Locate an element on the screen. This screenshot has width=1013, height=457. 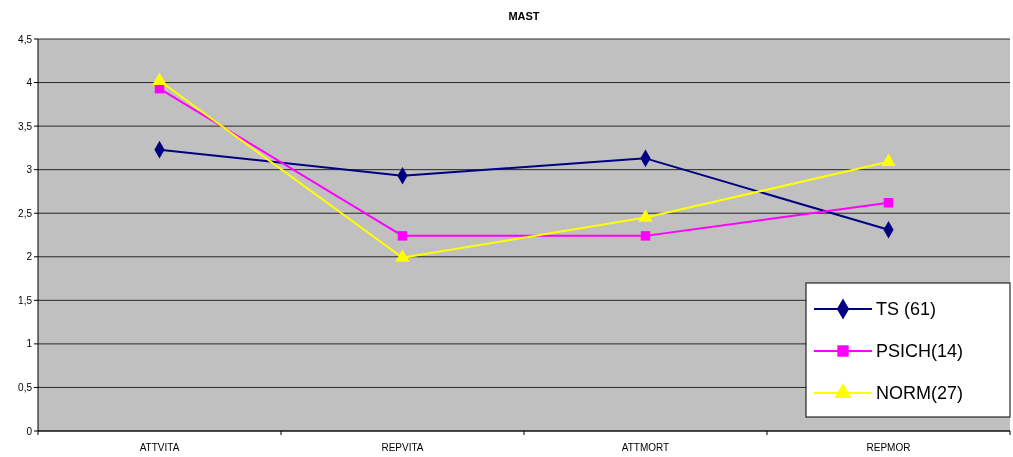
y-tick-label: 4,5 is located at coordinates (25, 39).